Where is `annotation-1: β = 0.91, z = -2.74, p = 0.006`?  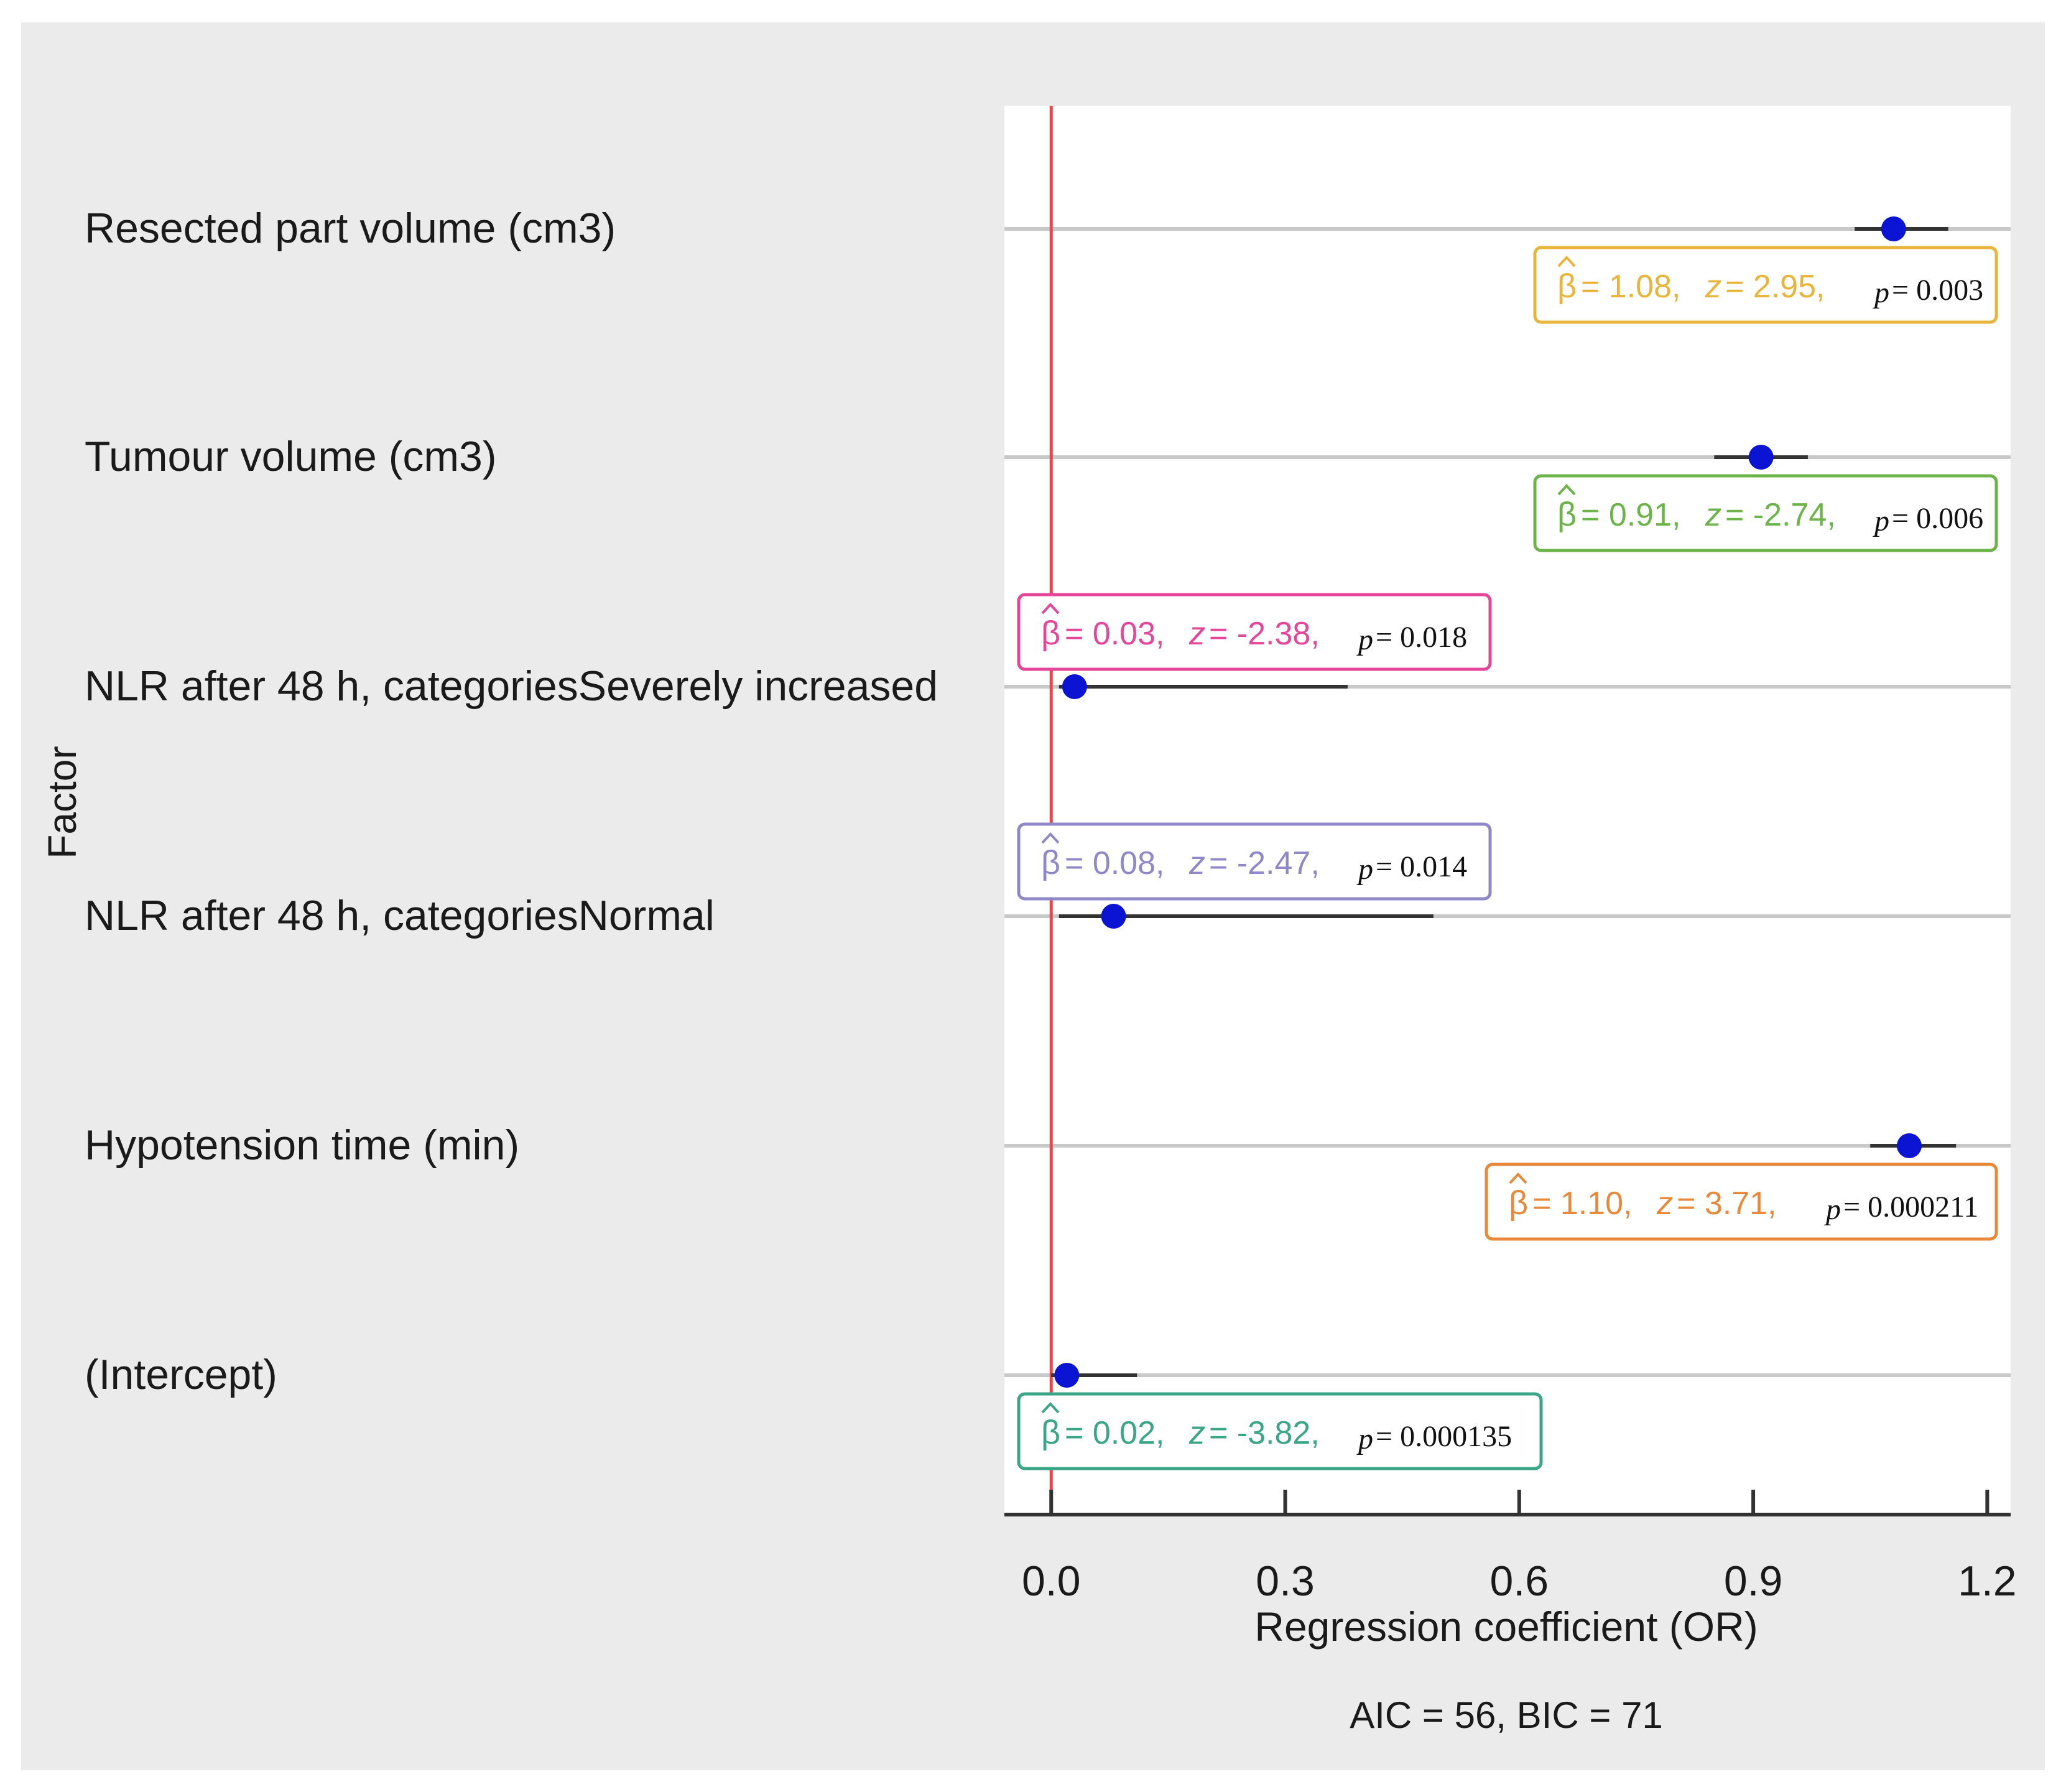 annotation-1: β = 0.91, z = -2.74, p = 0.006 is located at coordinates (1765, 513).